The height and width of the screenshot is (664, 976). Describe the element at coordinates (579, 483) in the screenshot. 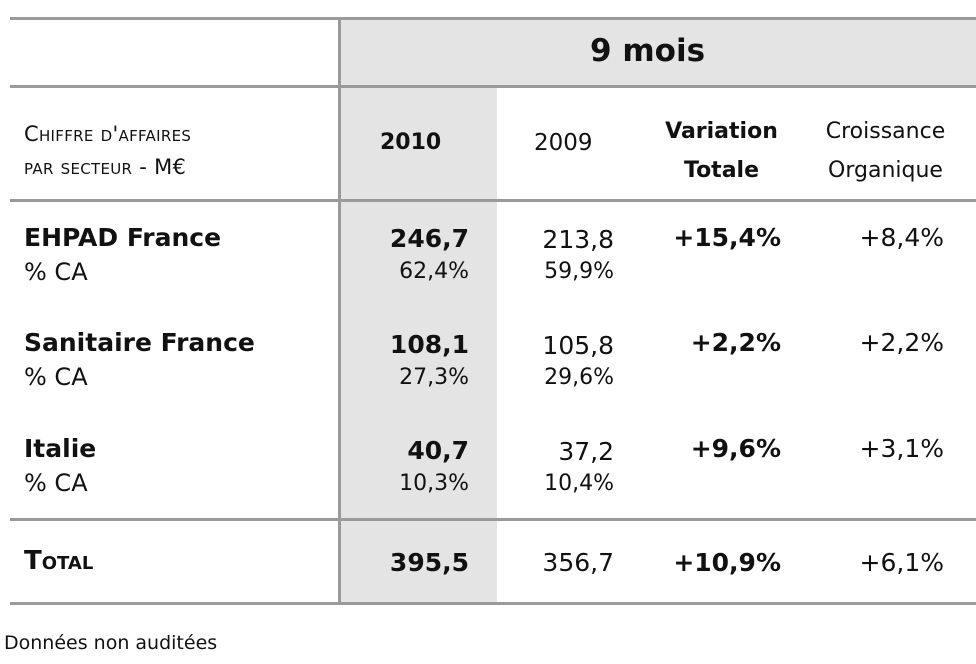

I see `share-2009: 10,4%` at that location.